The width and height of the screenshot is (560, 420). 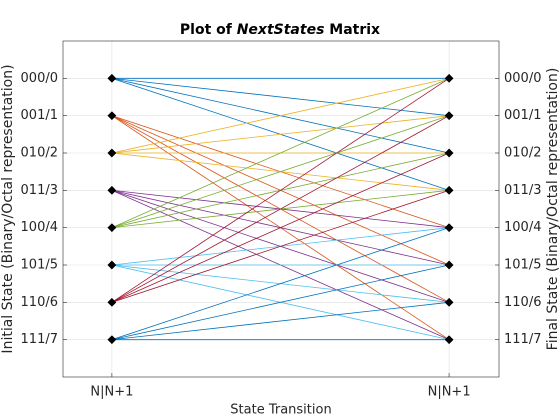 I want to click on y2-tick-label: 111/7, so click(x=522, y=339).